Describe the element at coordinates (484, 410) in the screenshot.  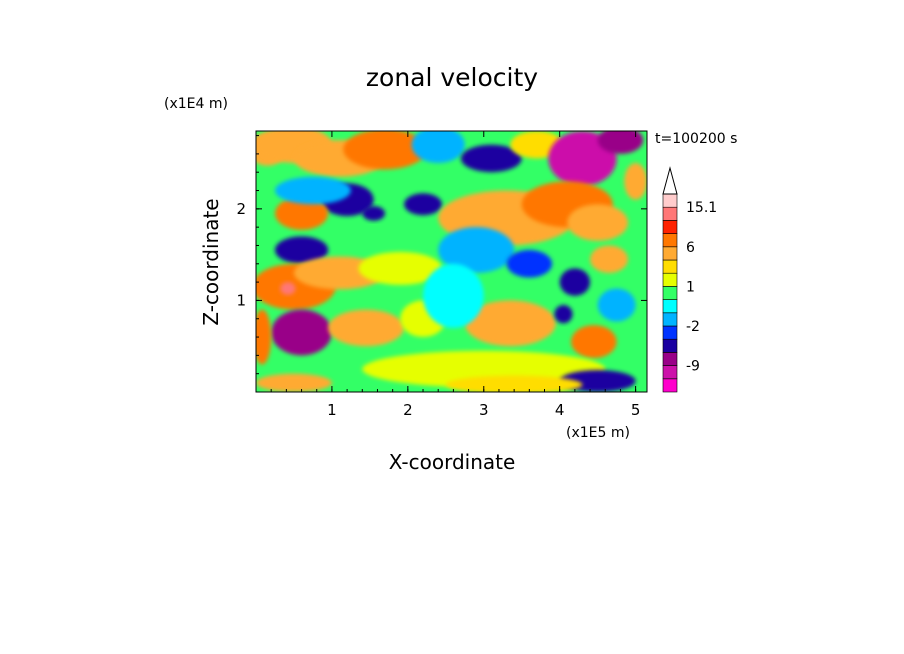
I see `x-tick-label: 3` at that location.